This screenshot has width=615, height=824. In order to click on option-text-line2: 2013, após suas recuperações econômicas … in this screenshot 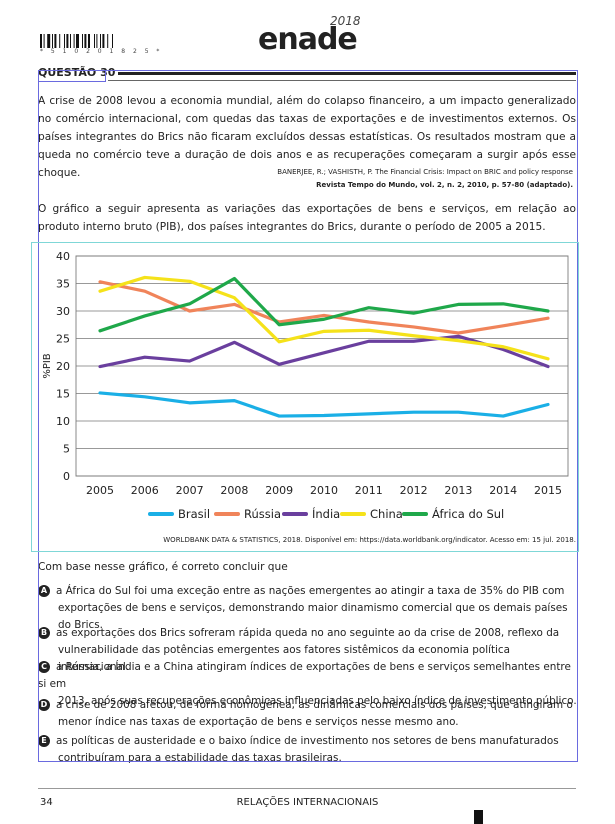, I will do `click(317, 701)`.